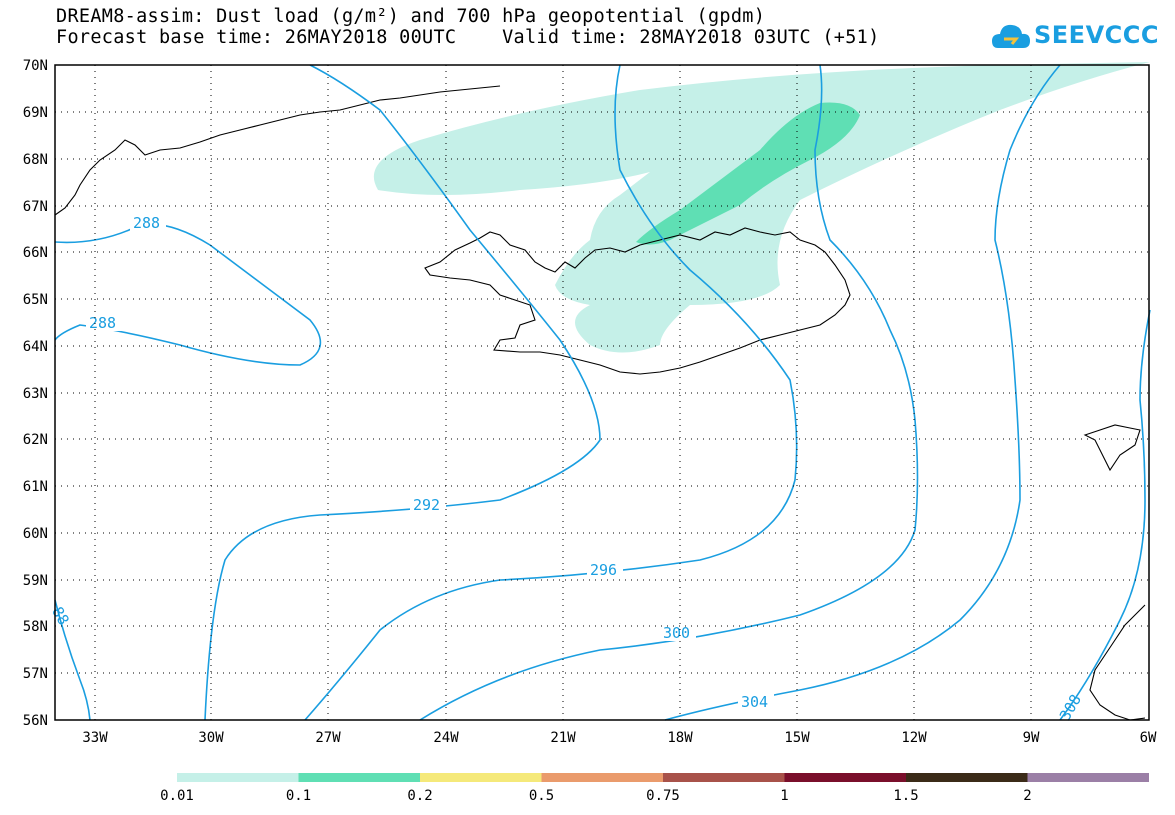  I want to click on lon-label: 12W, so click(914, 738).